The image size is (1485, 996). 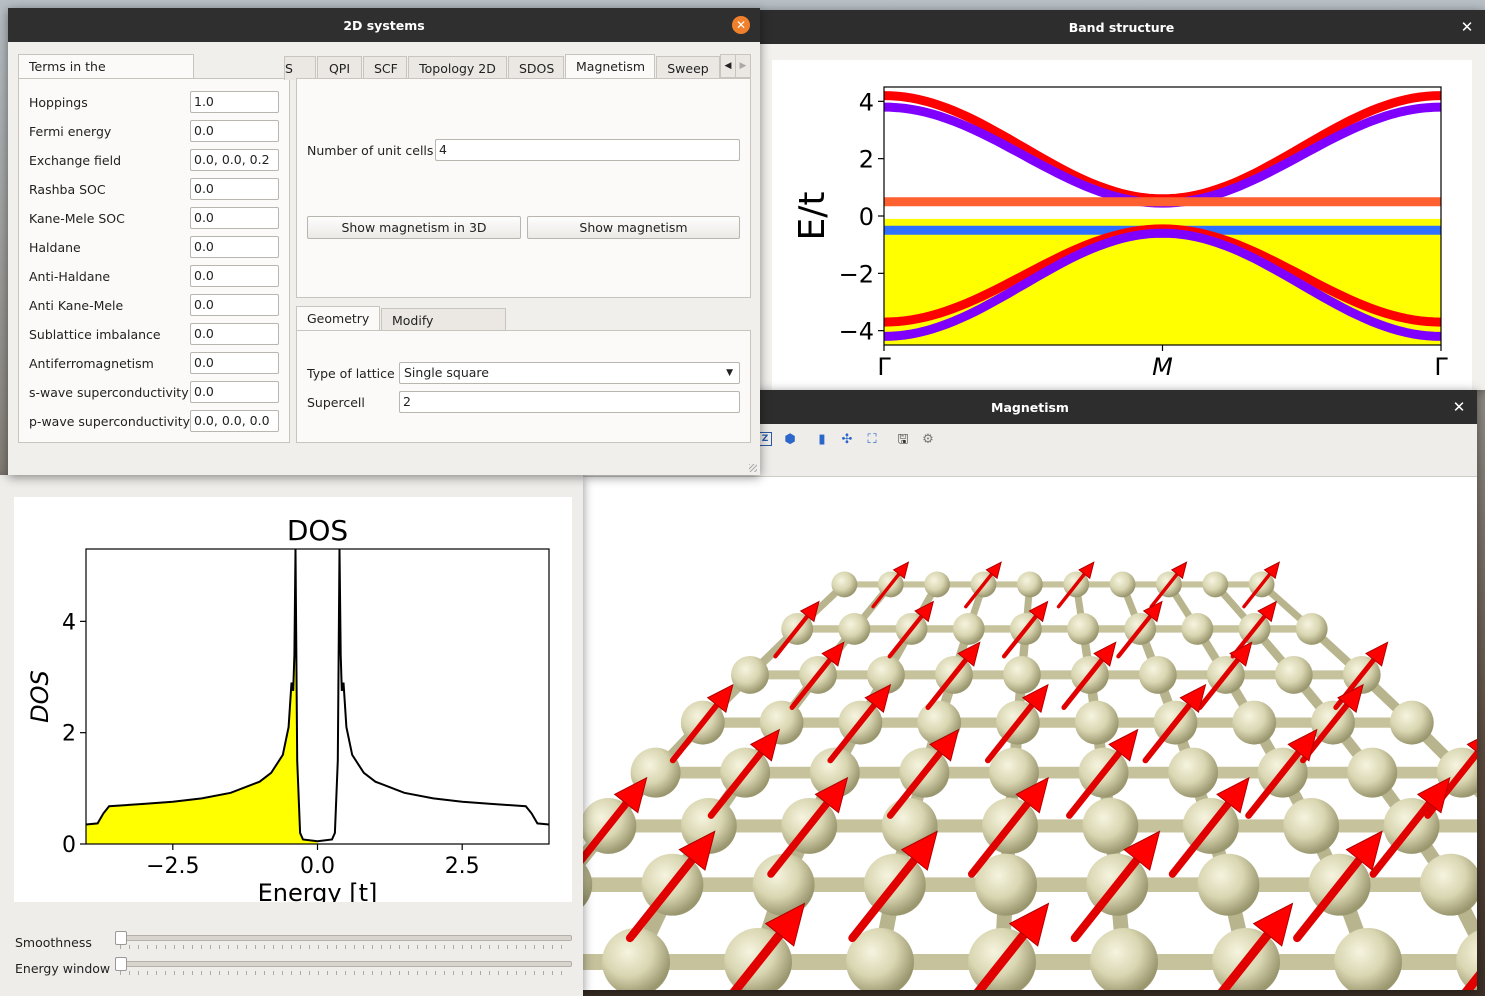 I want to click on tab-scf: SCF, so click(x=385, y=68).